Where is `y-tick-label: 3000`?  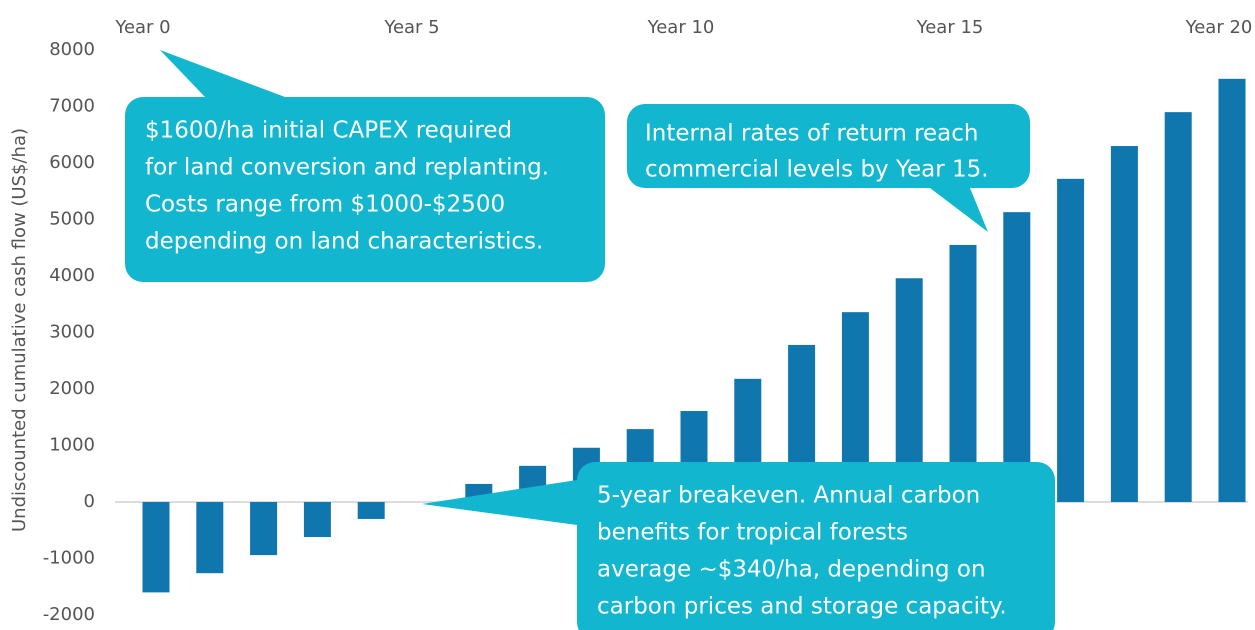
y-tick-label: 3000 is located at coordinates (72, 332).